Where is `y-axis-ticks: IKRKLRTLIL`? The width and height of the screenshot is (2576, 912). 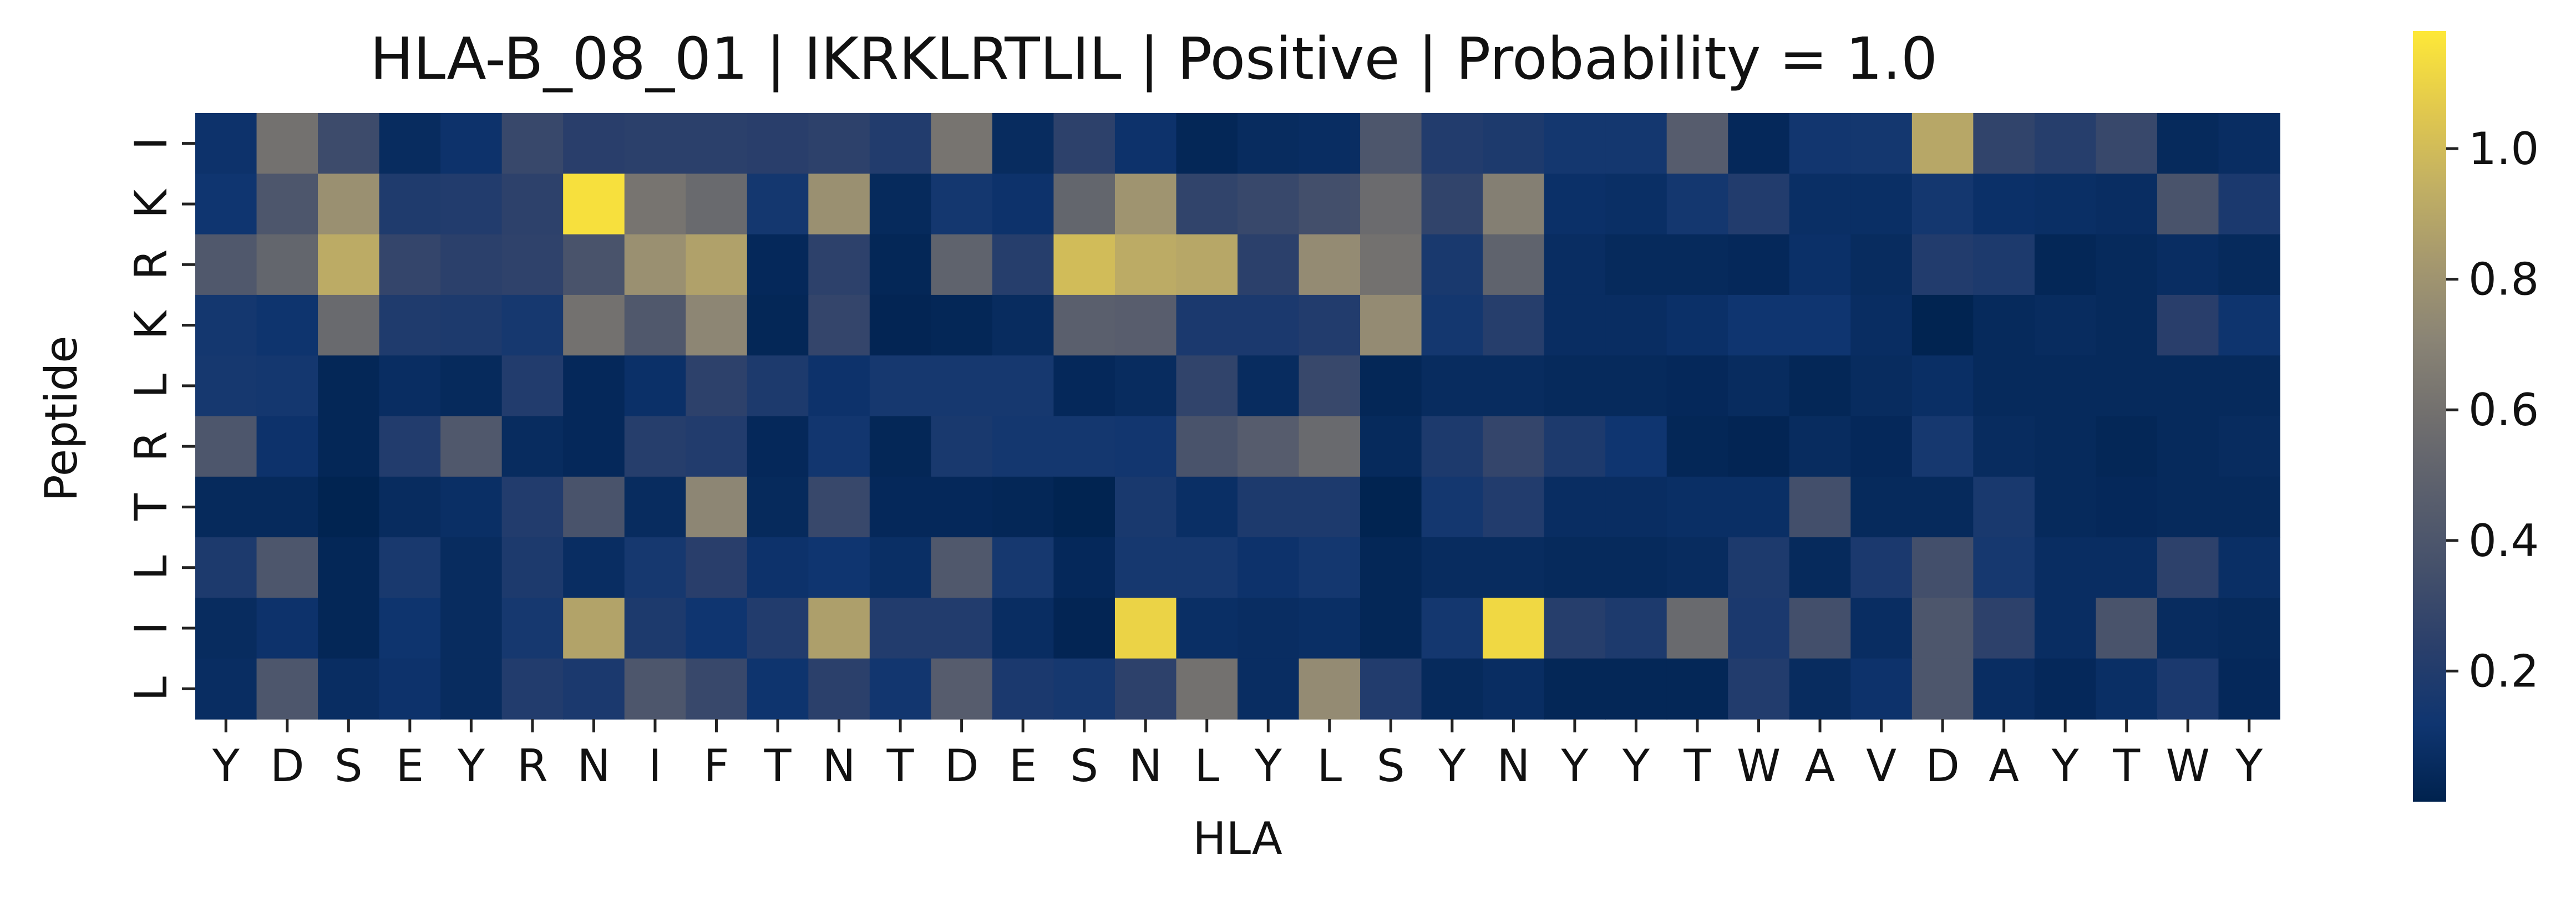 y-axis-ticks: IKRKLRTLIL is located at coordinates (160, 419).